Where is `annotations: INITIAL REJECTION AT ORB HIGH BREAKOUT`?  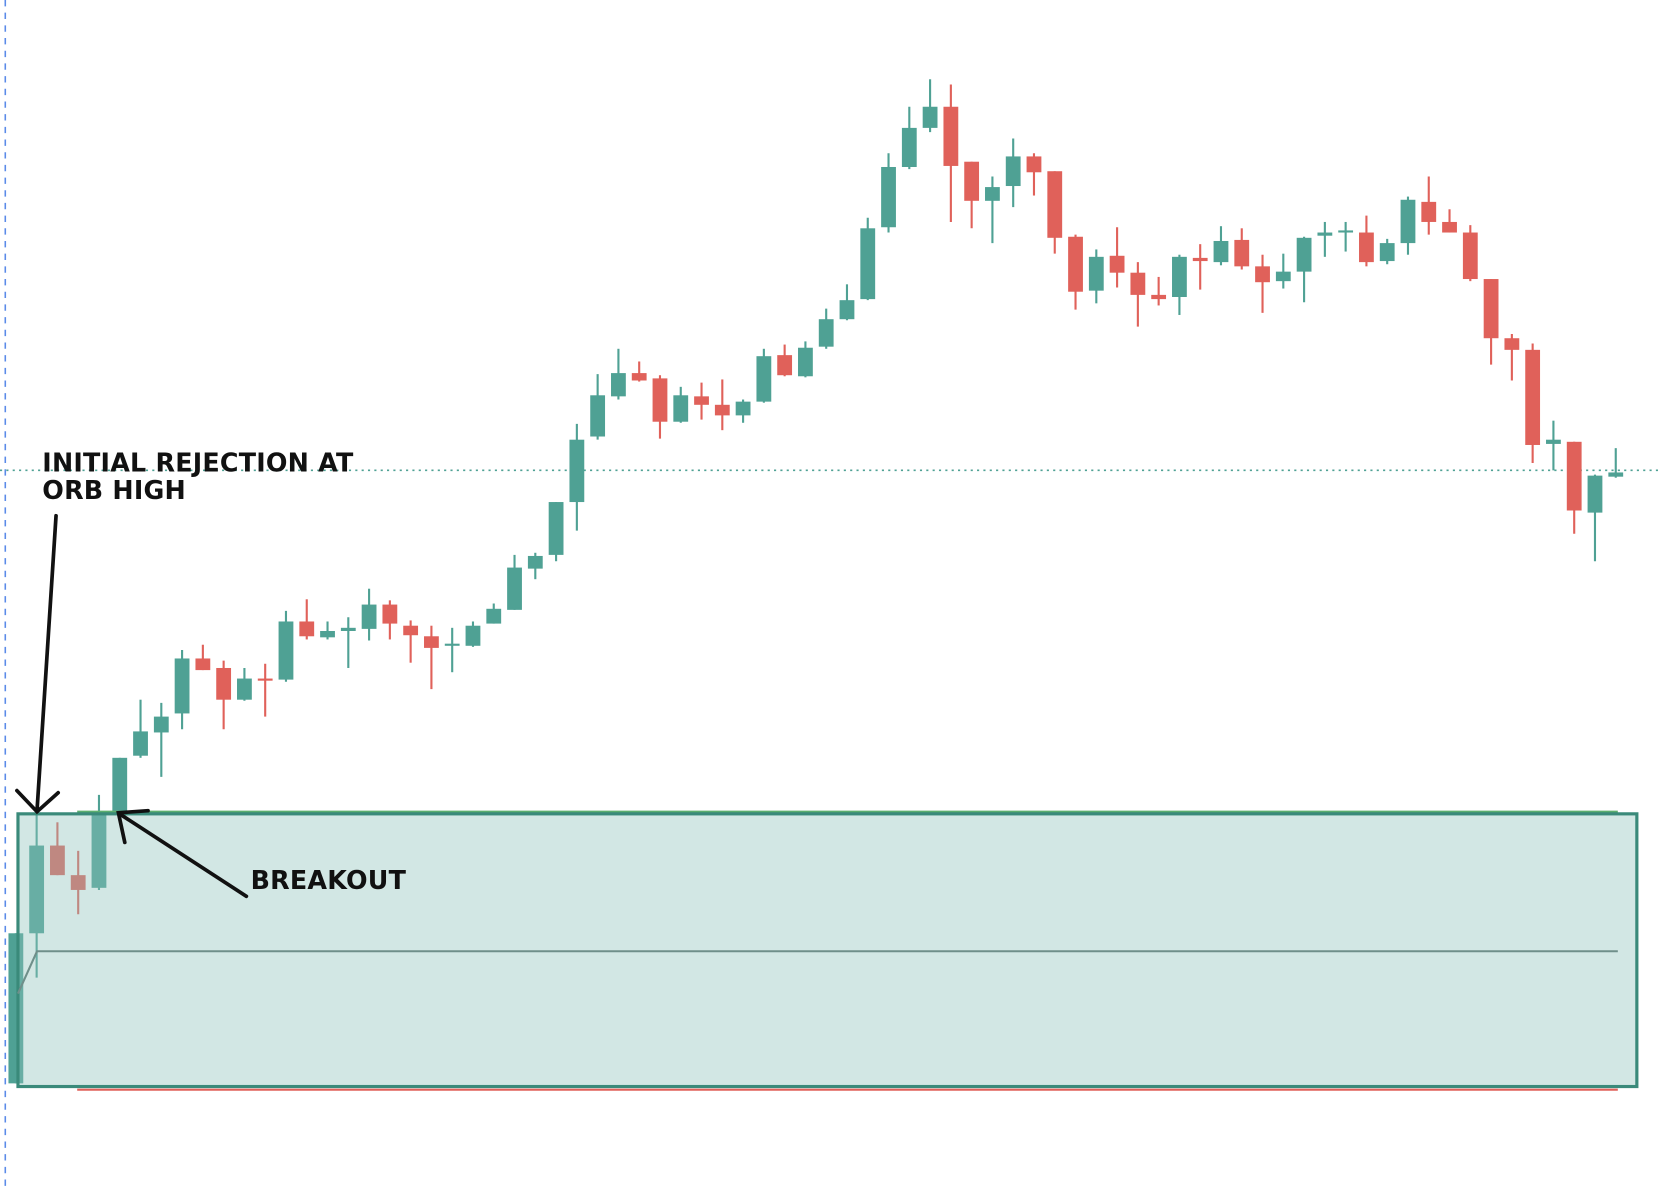
annotations: INITIAL REJECTION AT ORB HIGH BREAKOUT is located at coordinates (211, 673).